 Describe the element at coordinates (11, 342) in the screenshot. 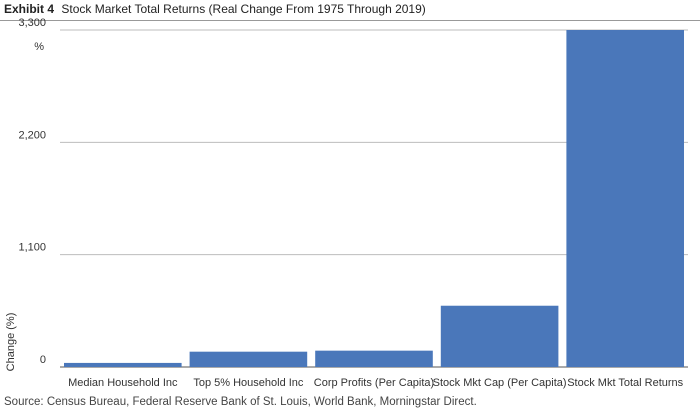

I see `y-axis-label: Change (%)` at that location.